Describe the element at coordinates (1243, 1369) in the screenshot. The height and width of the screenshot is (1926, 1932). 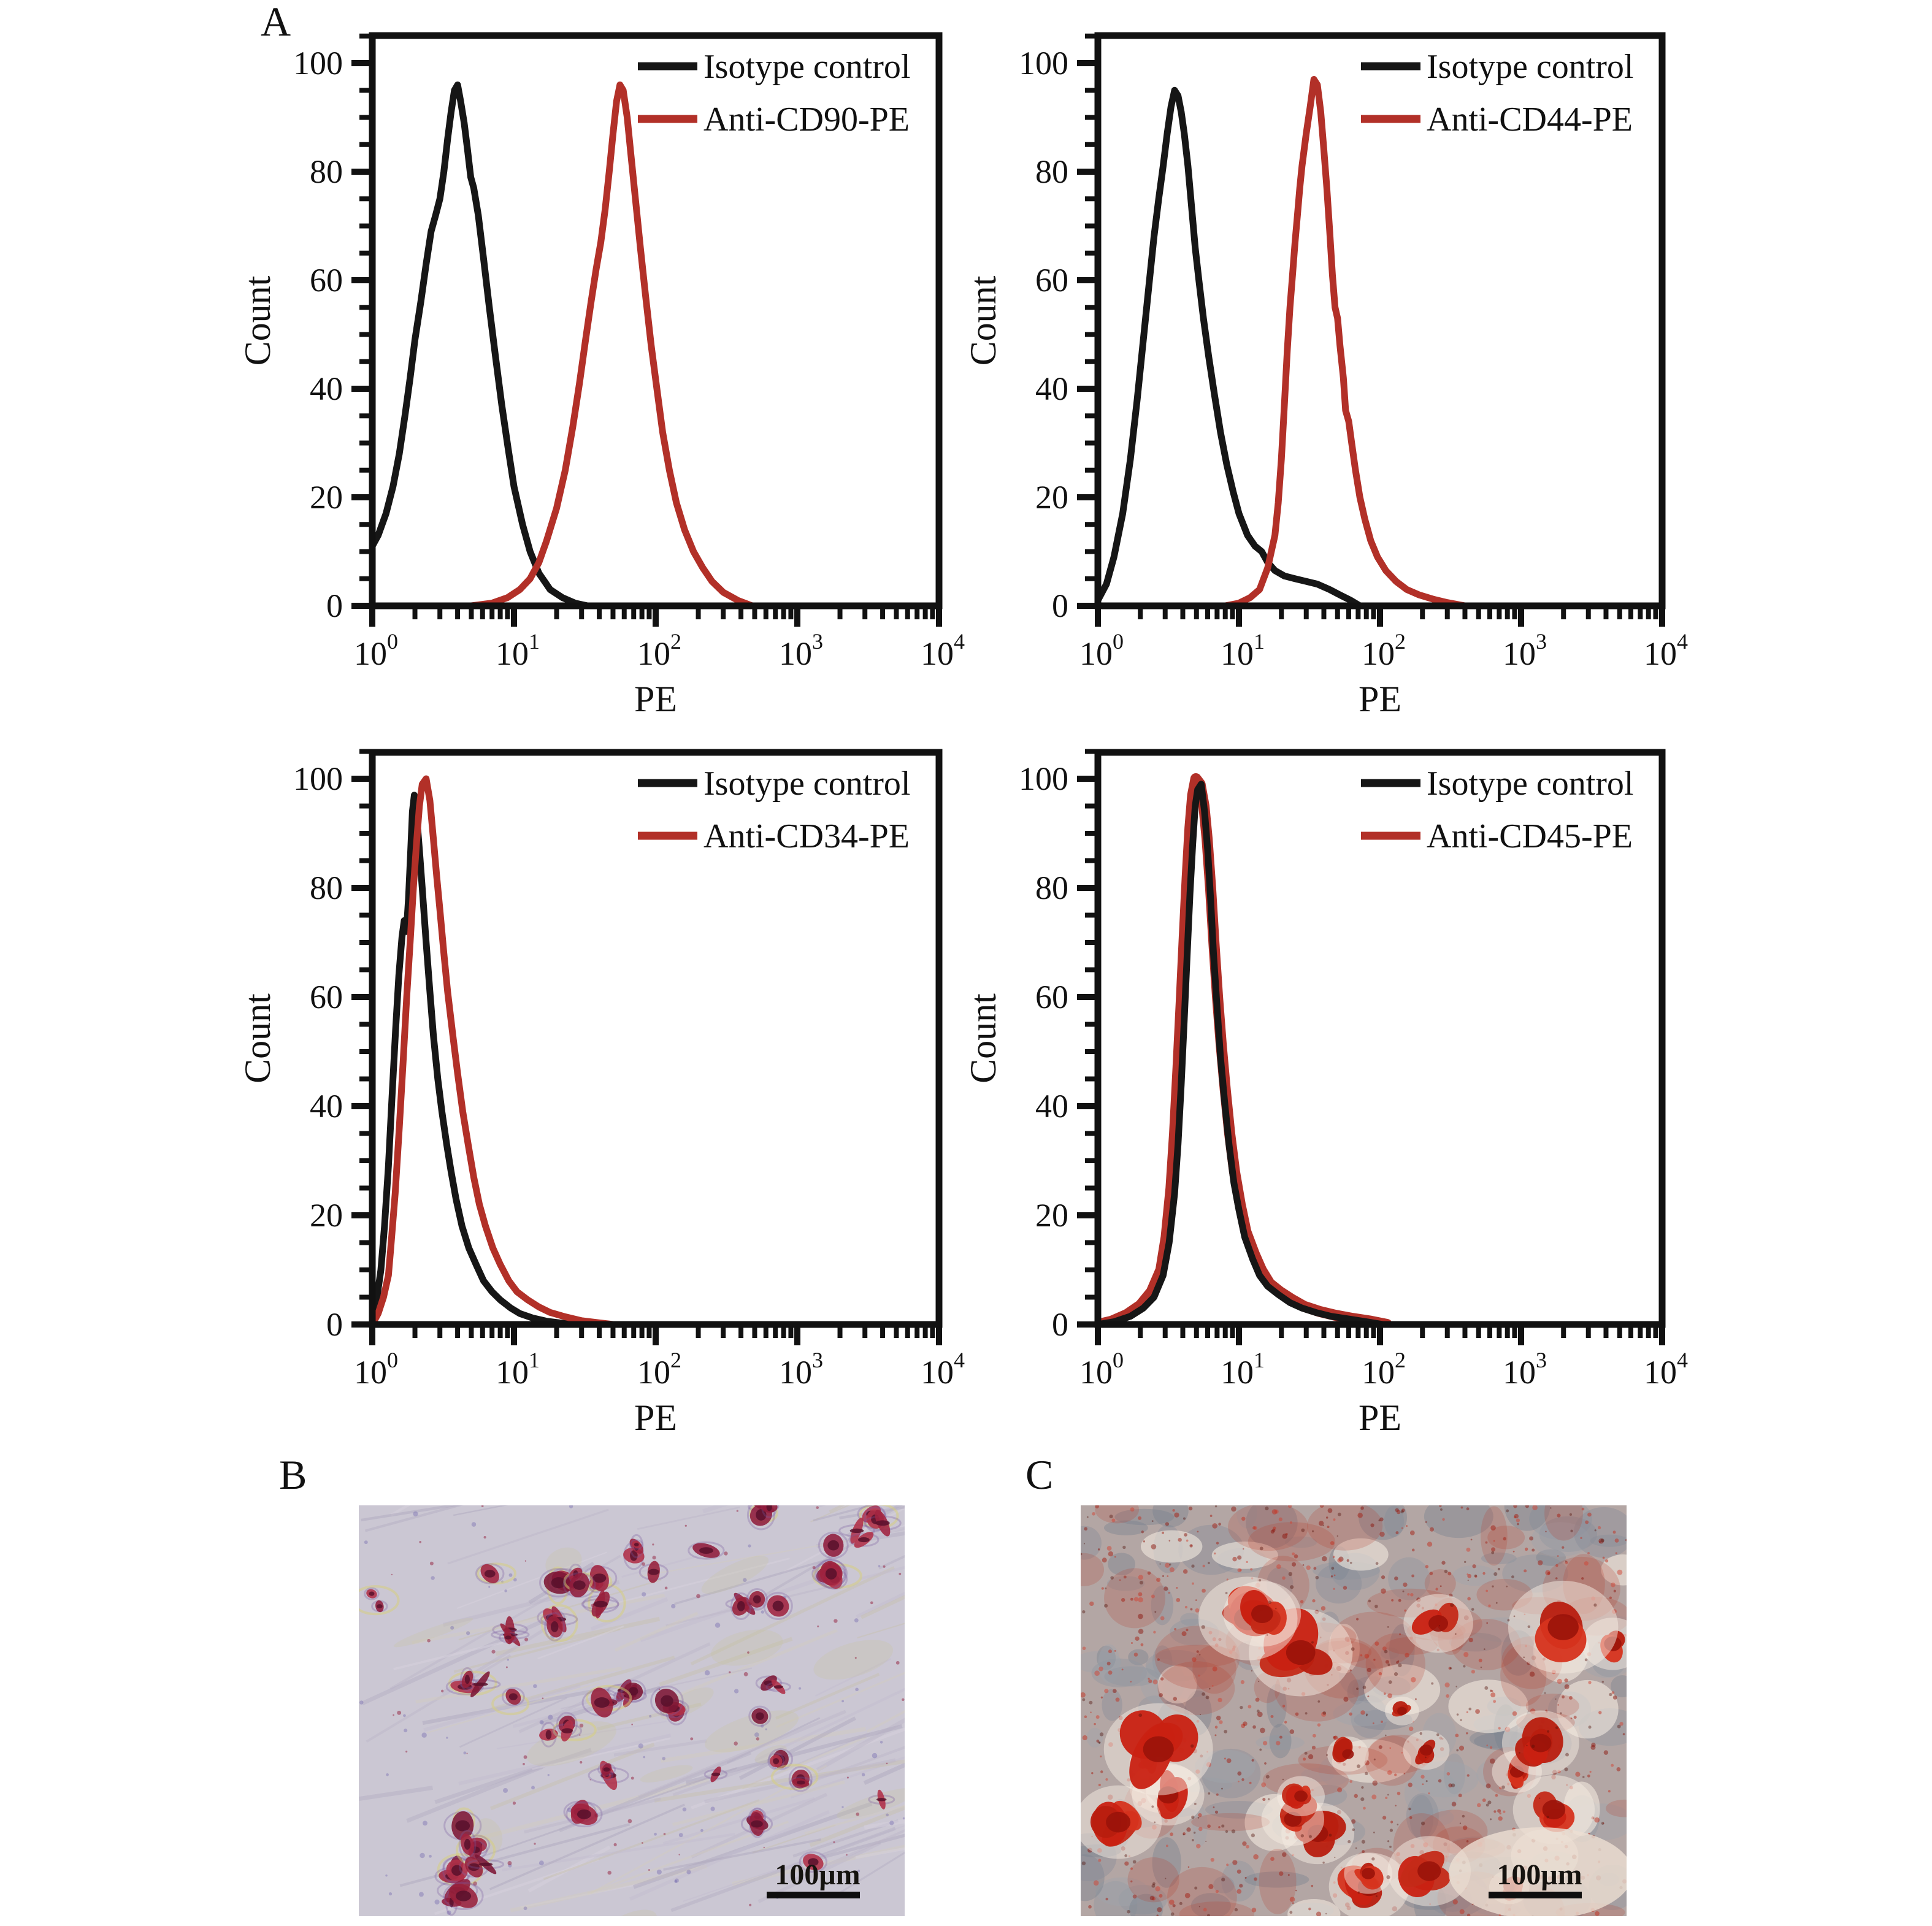
I see `x-tick-label: 10¹` at that location.